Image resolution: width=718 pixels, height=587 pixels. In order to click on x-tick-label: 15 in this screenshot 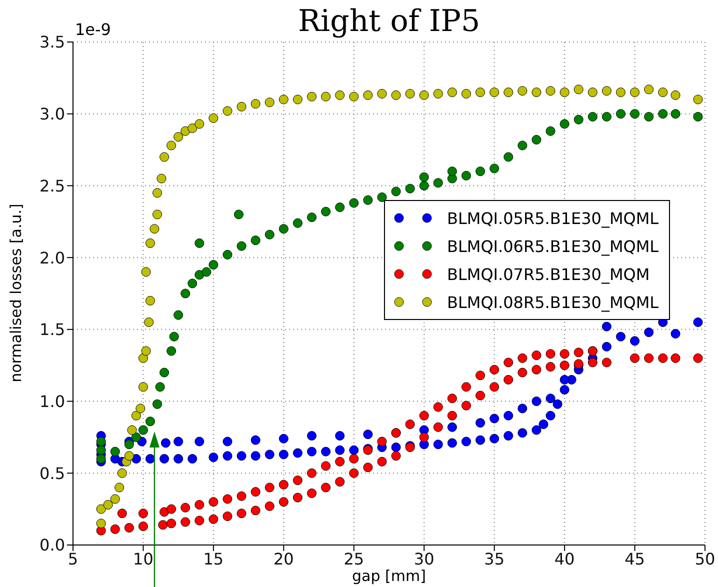, I will do `click(213, 558)`.